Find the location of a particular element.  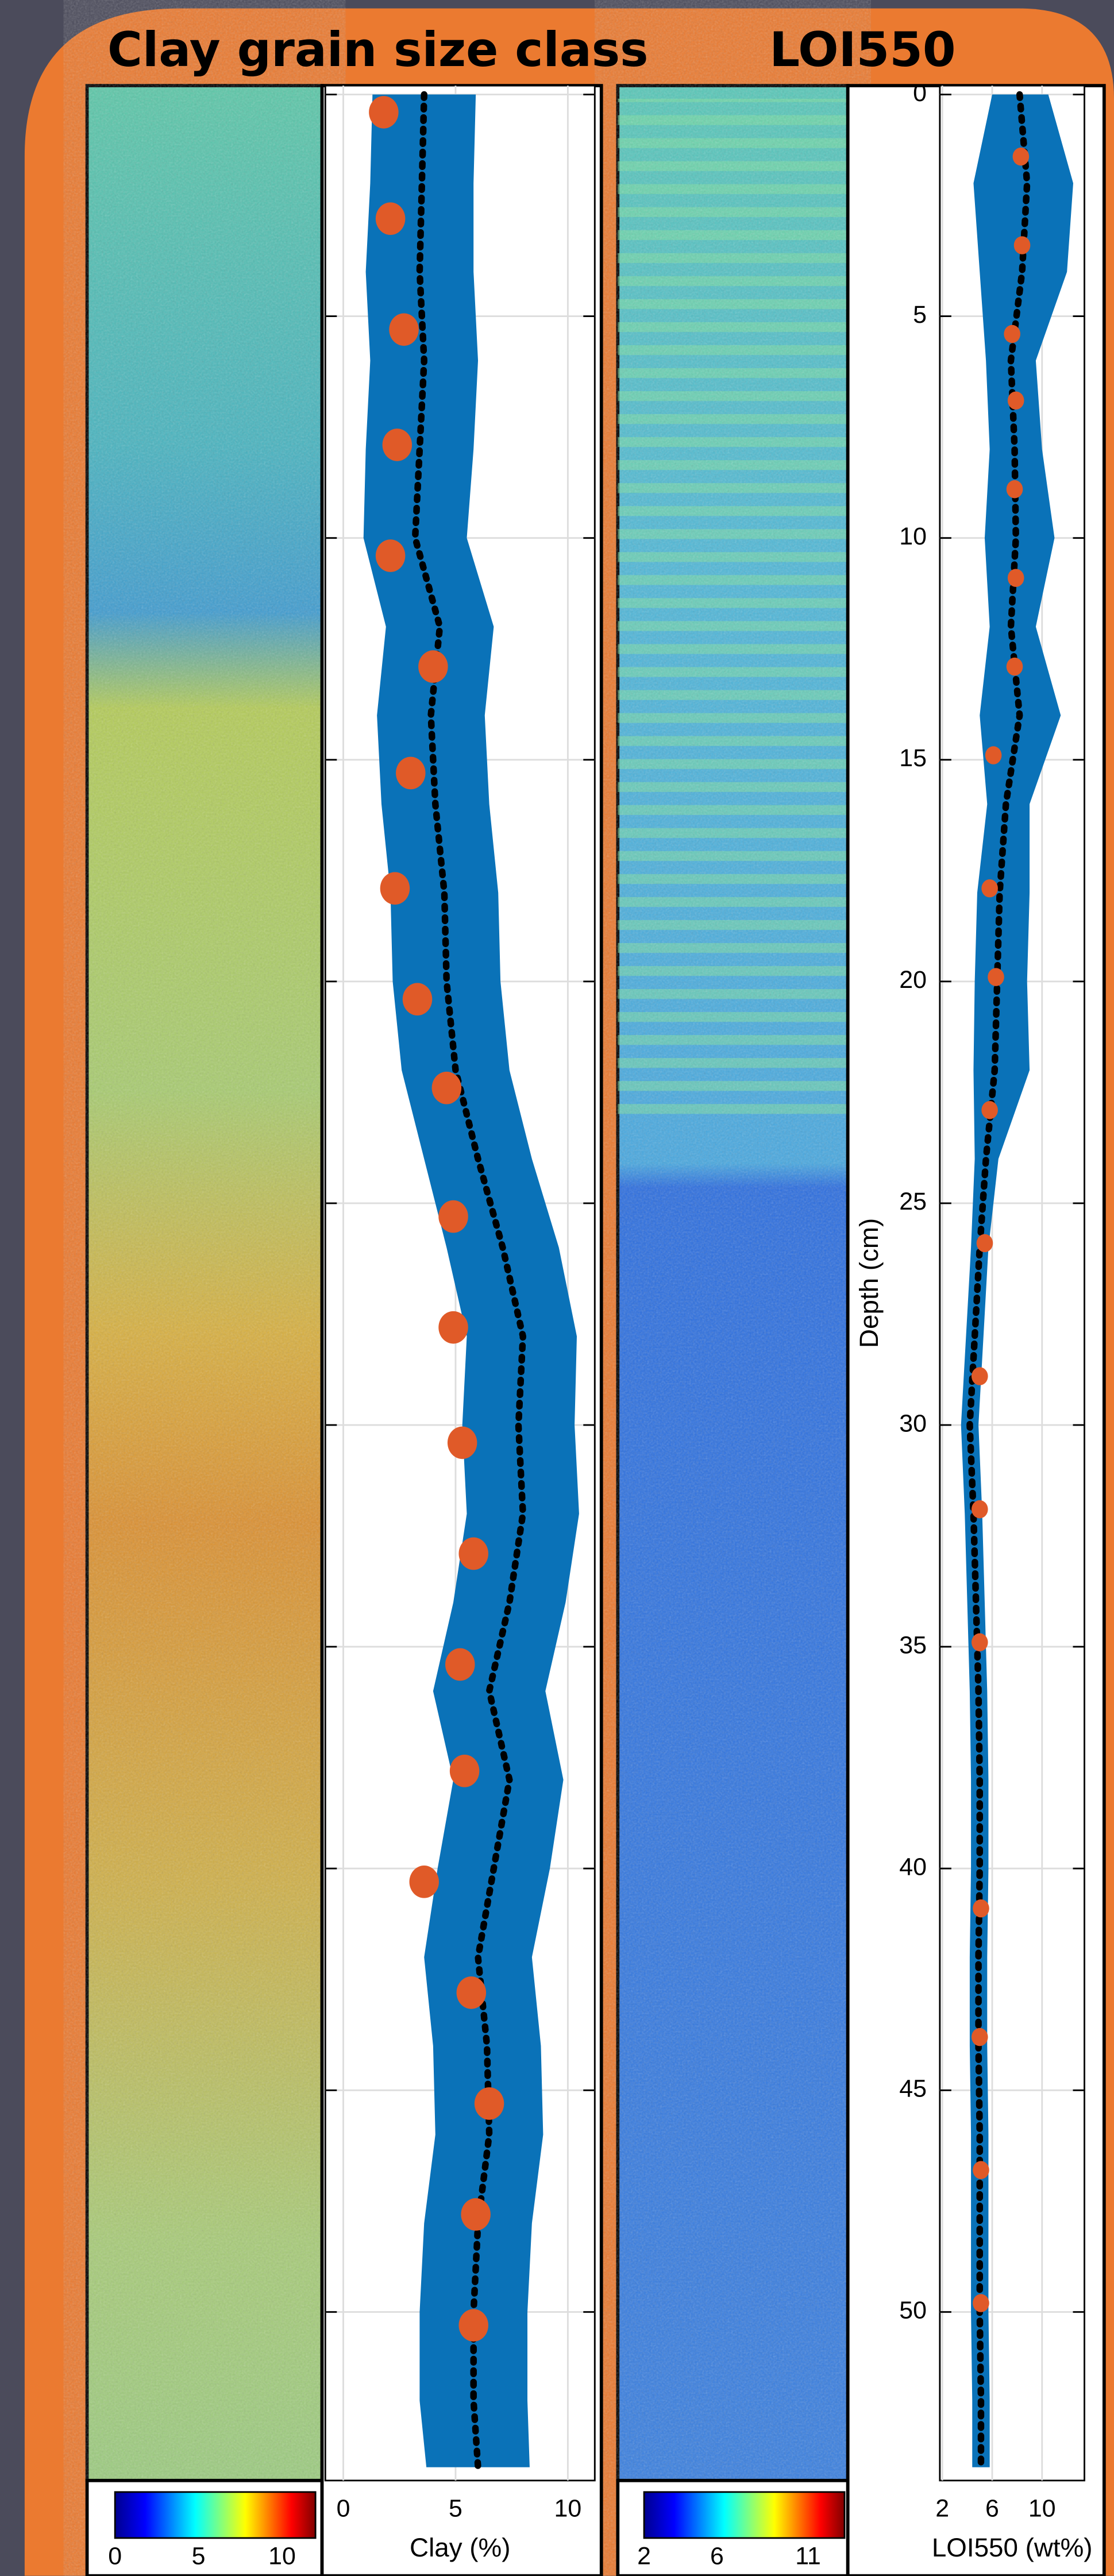

x-tick-label: 2 is located at coordinates (942, 2509).